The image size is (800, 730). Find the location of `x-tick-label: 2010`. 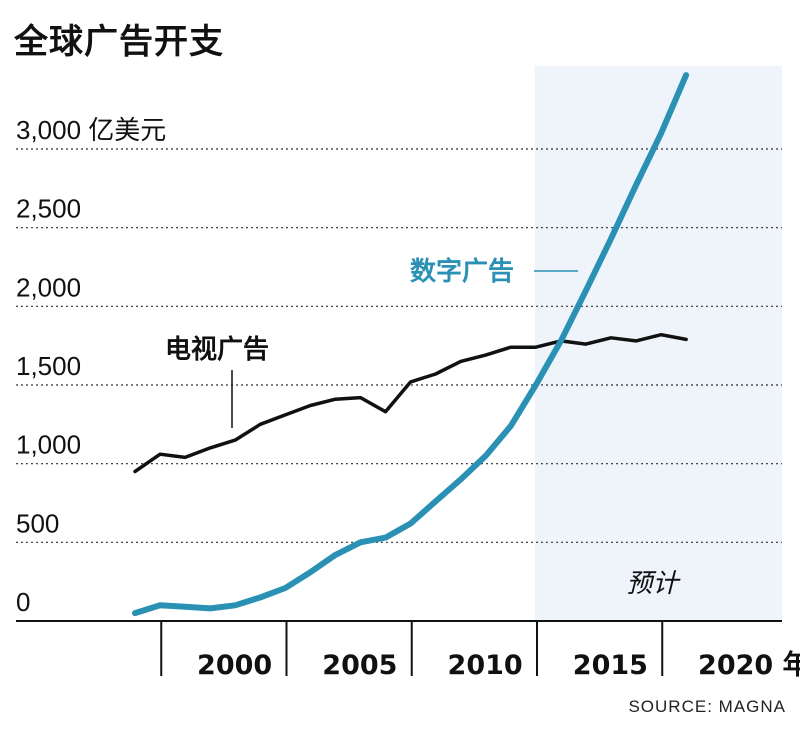

x-tick-label: 2010 is located at coordinates (485, 665).